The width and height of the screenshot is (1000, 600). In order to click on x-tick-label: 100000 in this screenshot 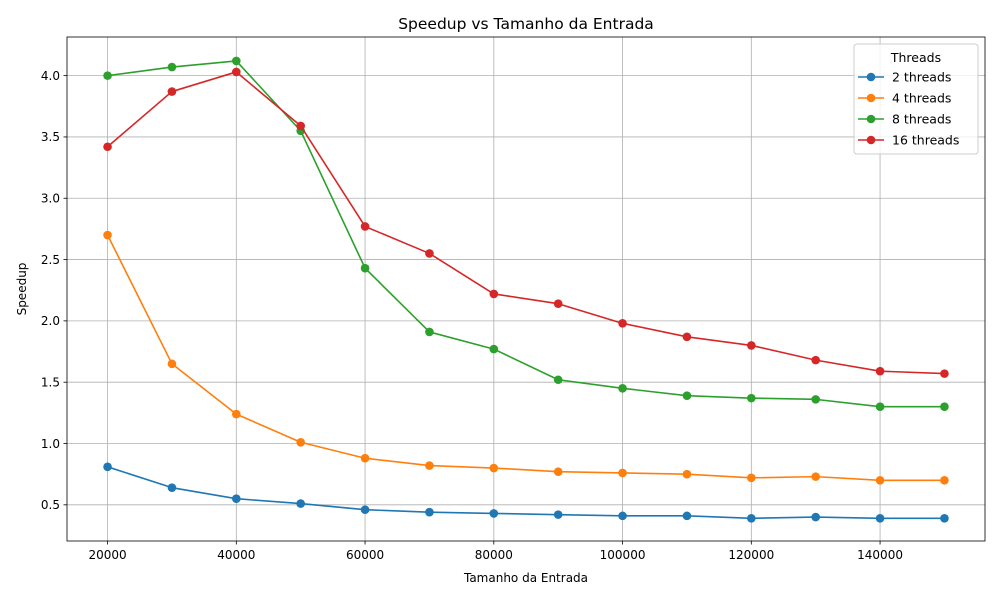, I will do `click(623, 555)`.